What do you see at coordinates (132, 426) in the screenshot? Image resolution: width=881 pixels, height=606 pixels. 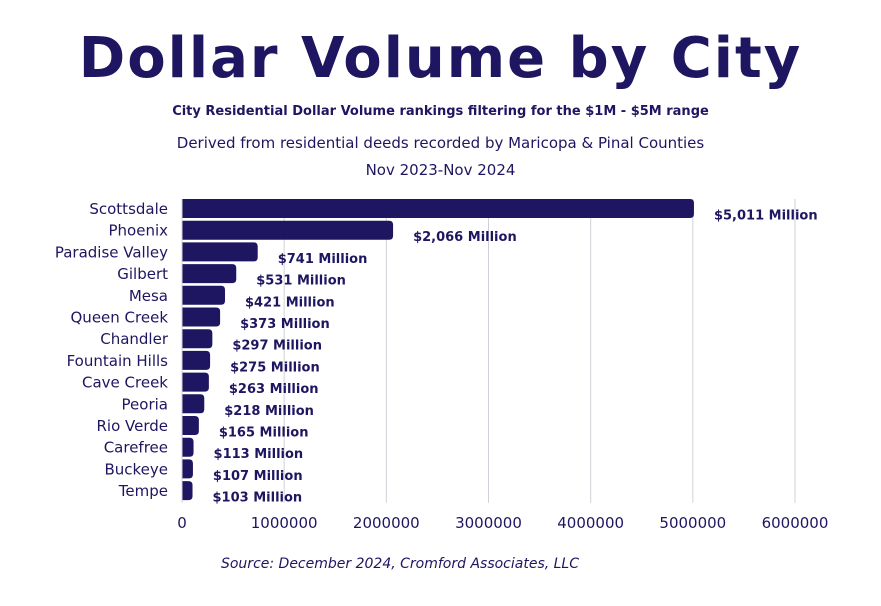 I see `category-label: Rio Verde` at bounding box center [132, 426].